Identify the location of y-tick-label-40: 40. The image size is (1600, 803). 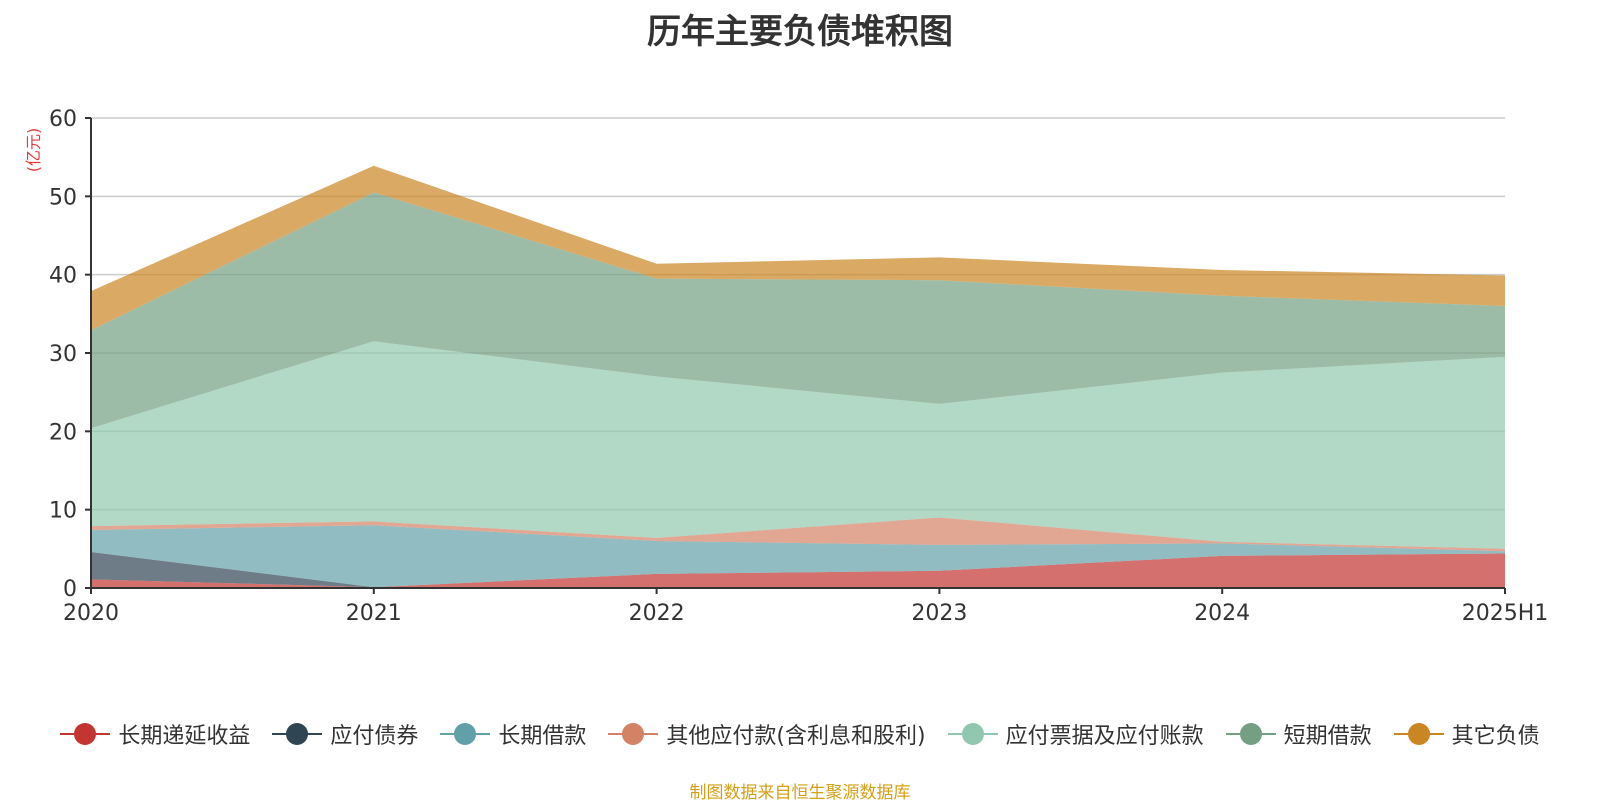
(63, 276).